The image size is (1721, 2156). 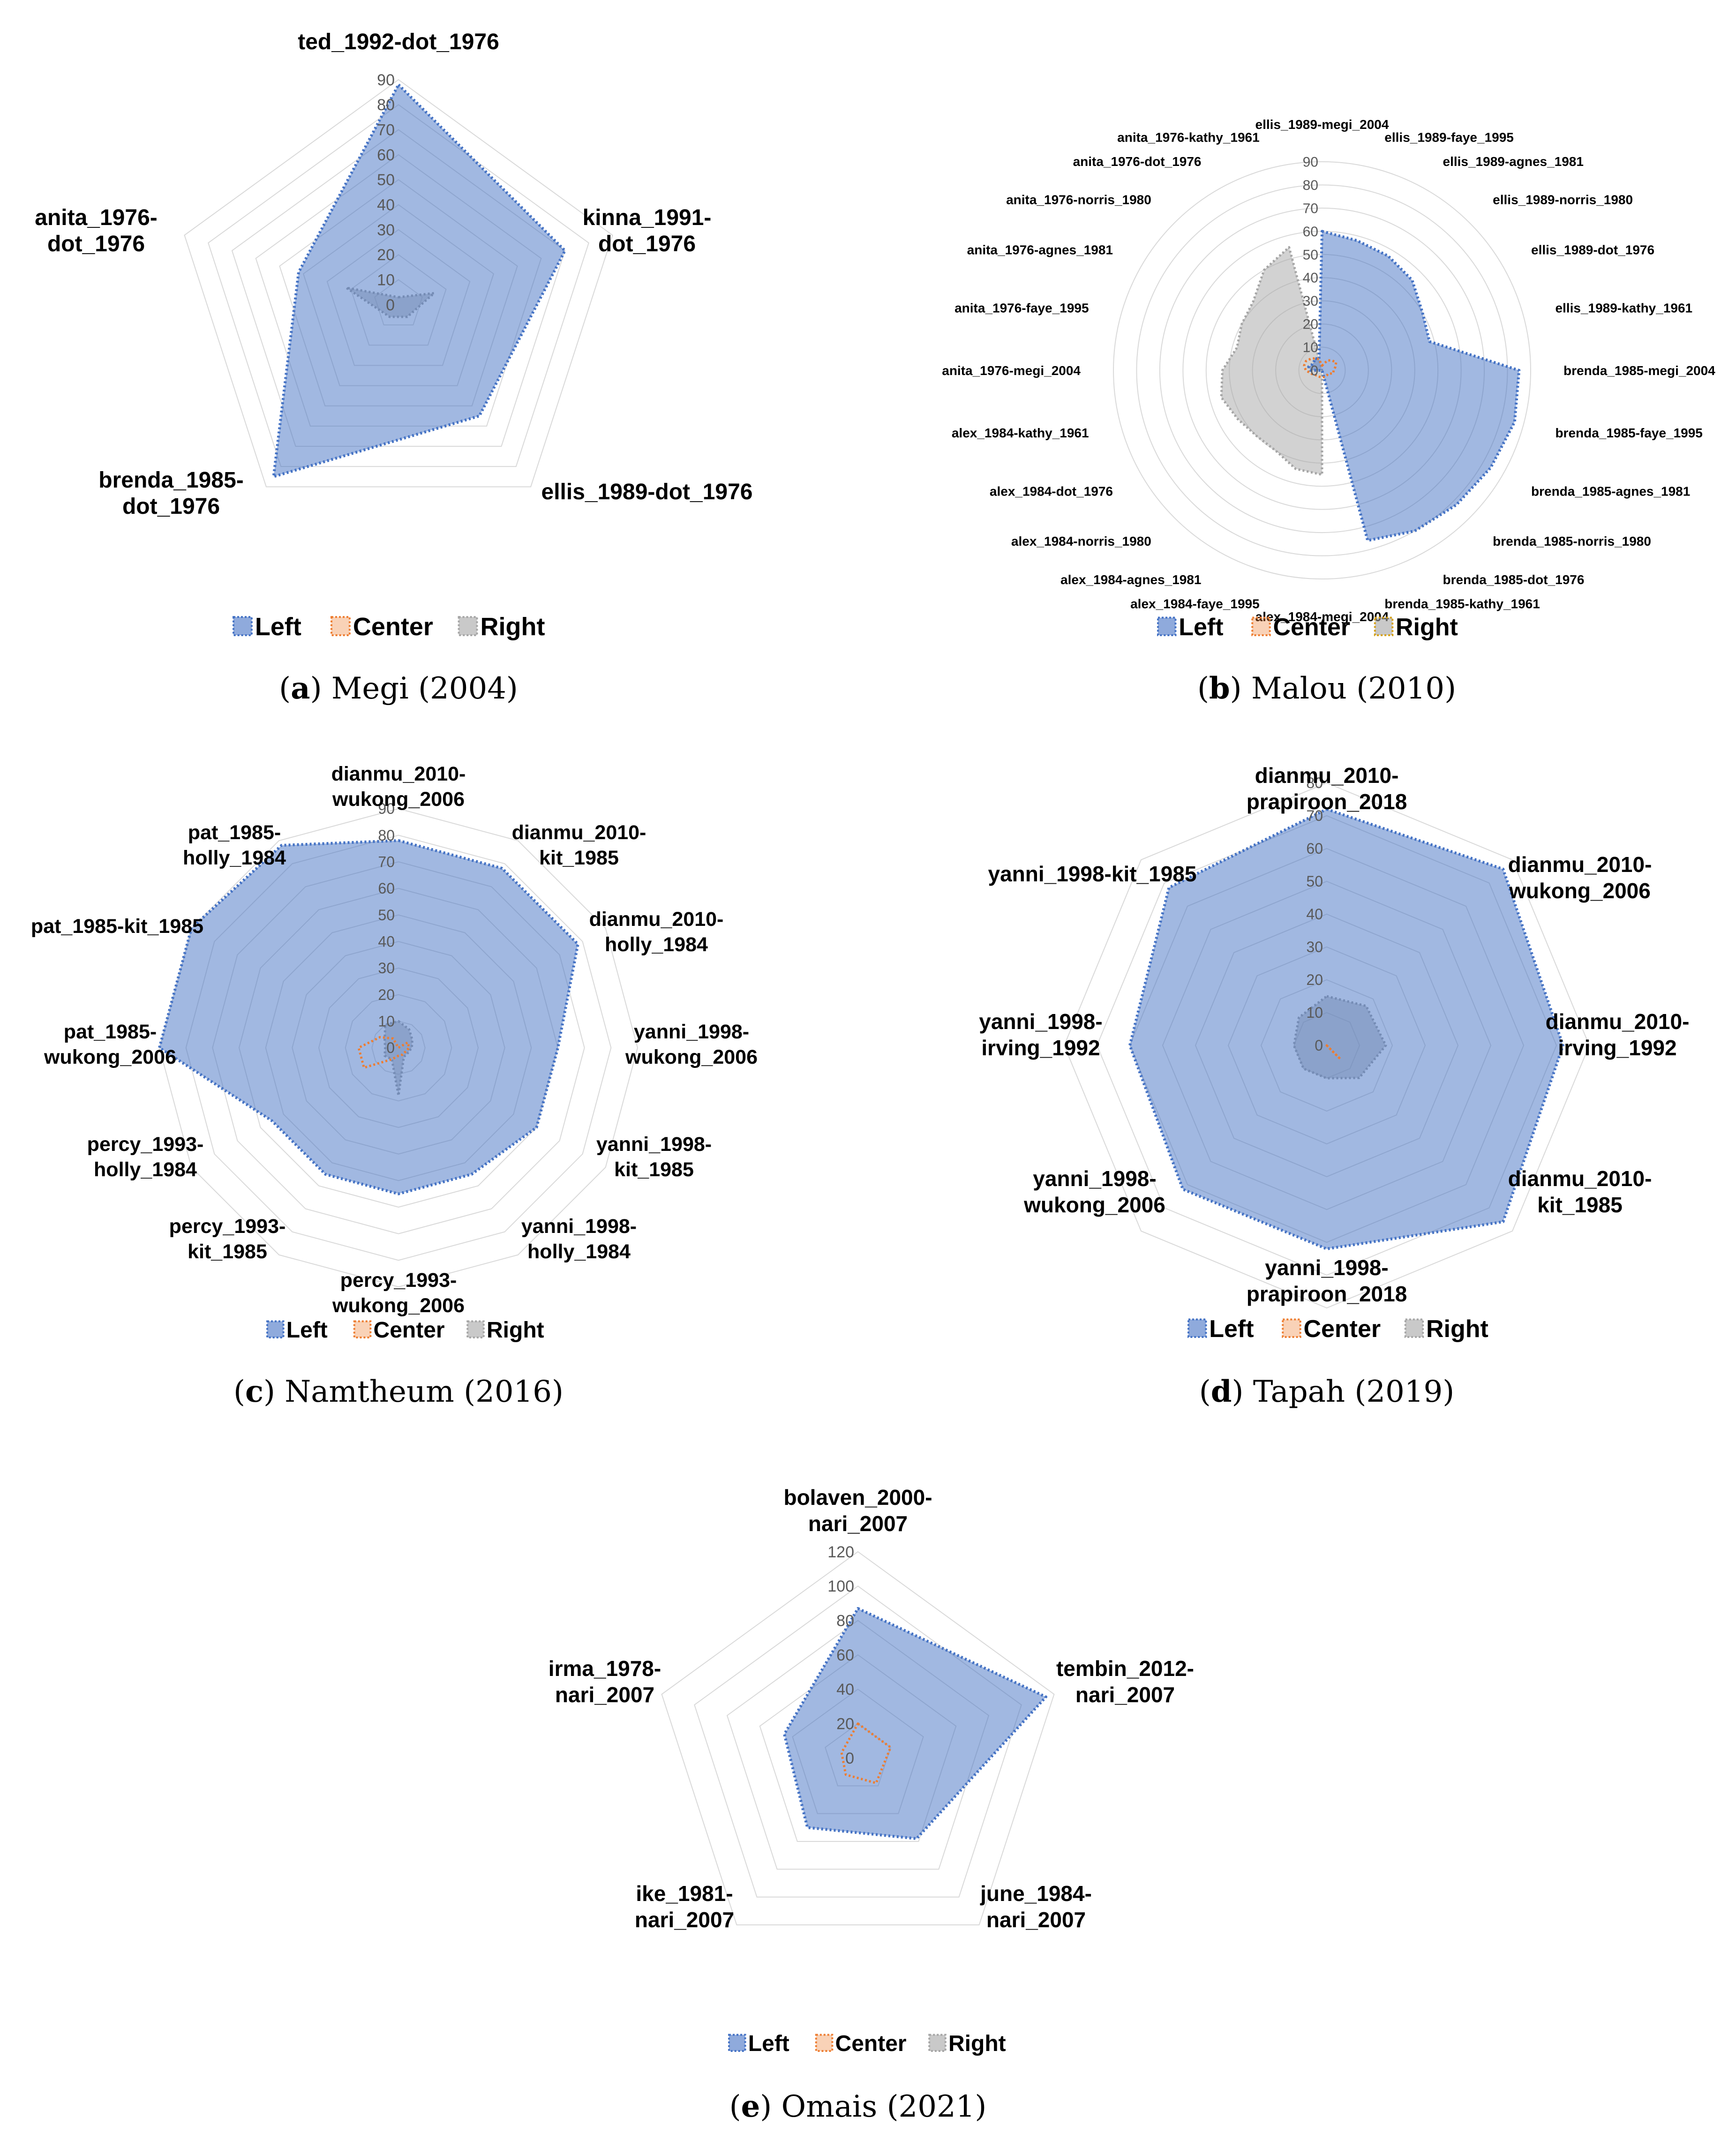 What do you see at coordinates (145, 1157) in the screenshot?
I see `axis-label: percy_1993-holly_1984` at bounding box center [145, 1157].